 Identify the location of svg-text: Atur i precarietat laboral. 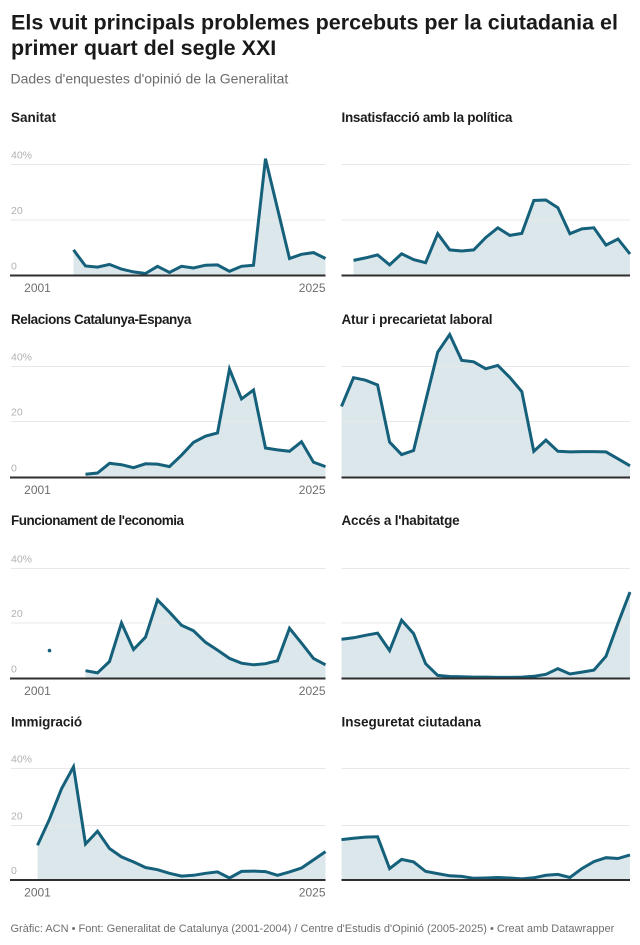
(417, 319).